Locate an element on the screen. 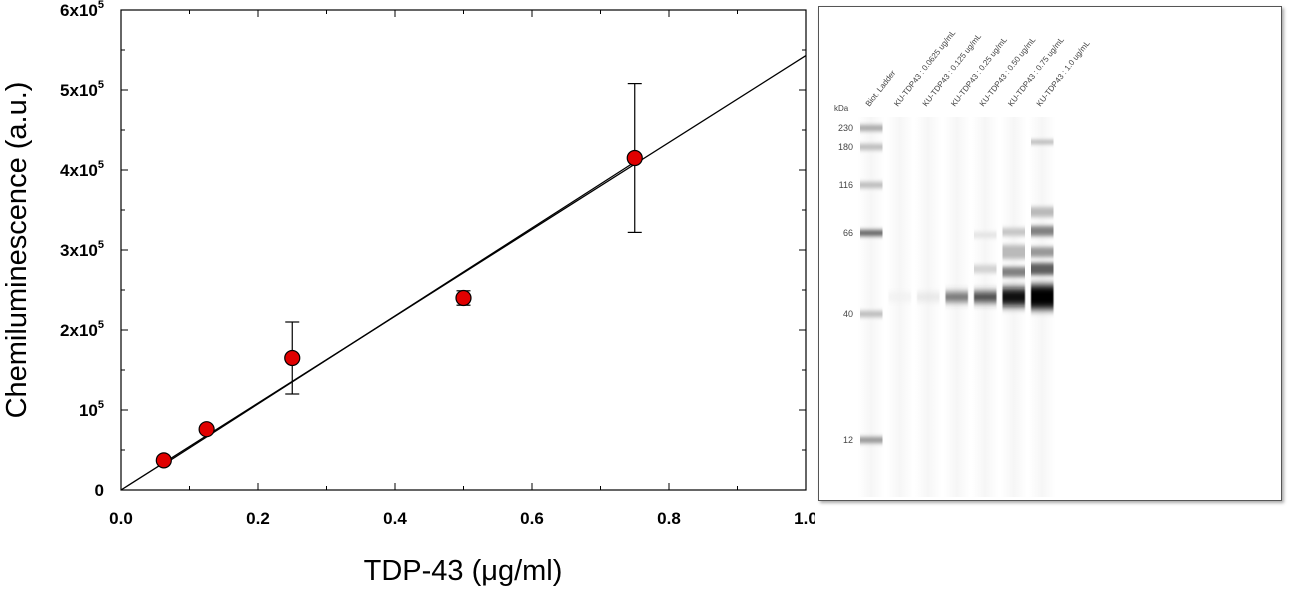 The image size is (1289, 592). y-tick-label: 0 is located at coordinates (99, 490).